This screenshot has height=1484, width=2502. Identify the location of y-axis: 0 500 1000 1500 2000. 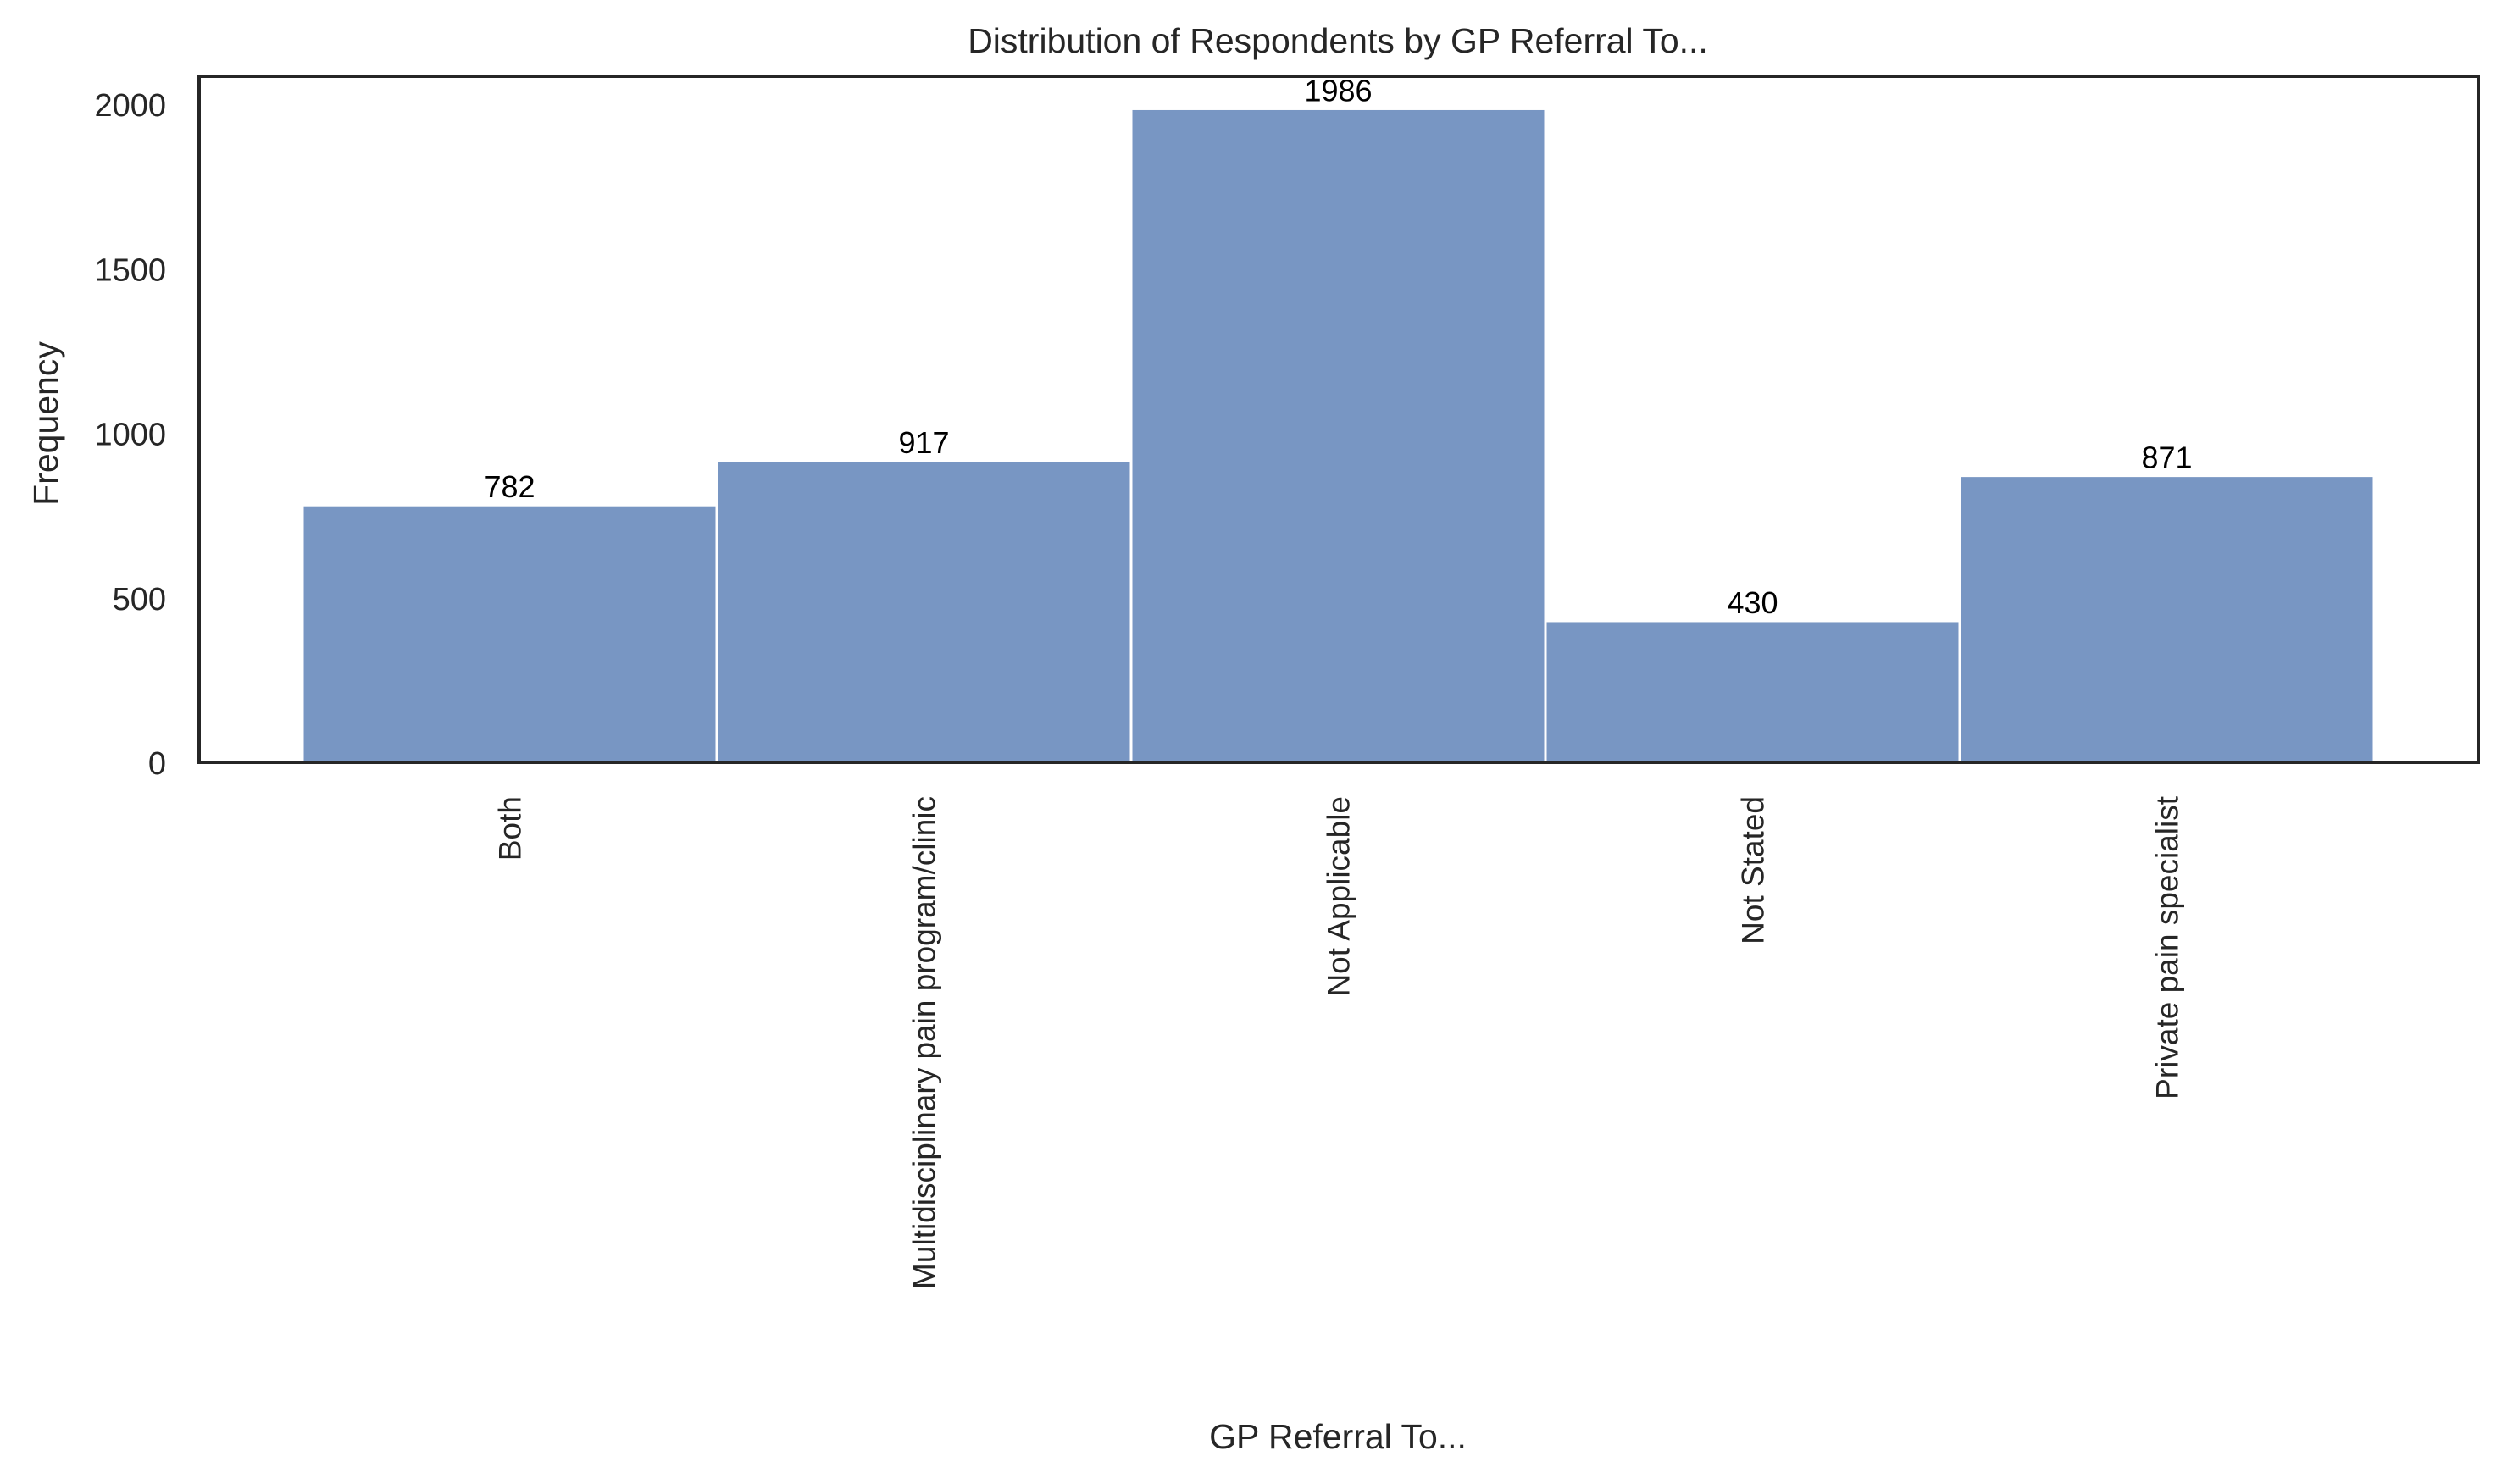
(130, 435).